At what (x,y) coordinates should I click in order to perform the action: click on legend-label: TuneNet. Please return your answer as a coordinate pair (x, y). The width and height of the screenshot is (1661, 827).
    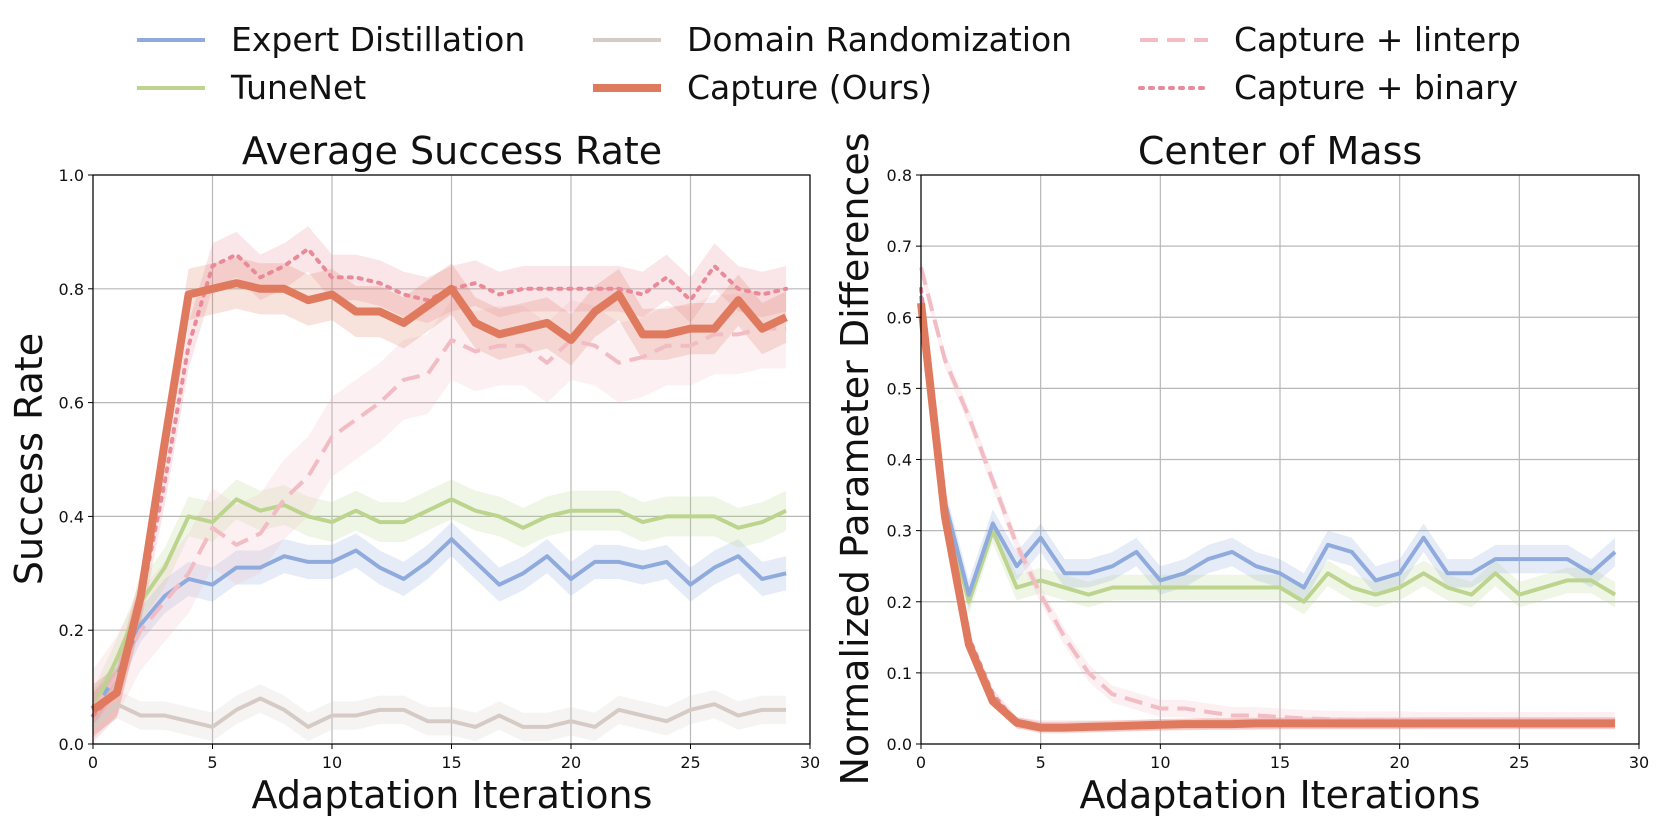
    Looking at the image, I should click on (298, 87).